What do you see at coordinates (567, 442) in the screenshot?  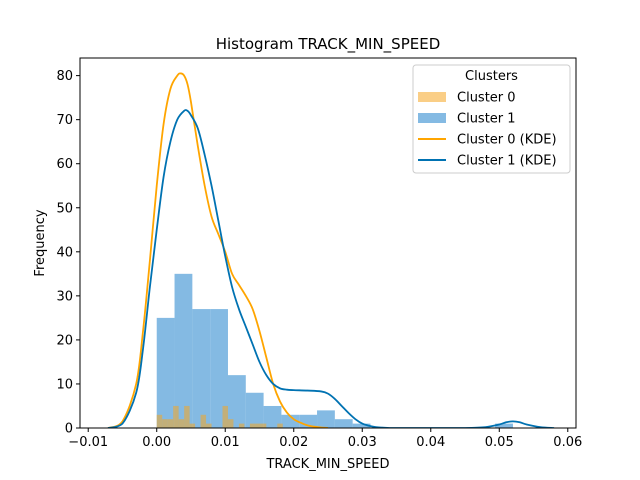 I see `x-tick-label: 0.06` at bounding box center [567, 442].